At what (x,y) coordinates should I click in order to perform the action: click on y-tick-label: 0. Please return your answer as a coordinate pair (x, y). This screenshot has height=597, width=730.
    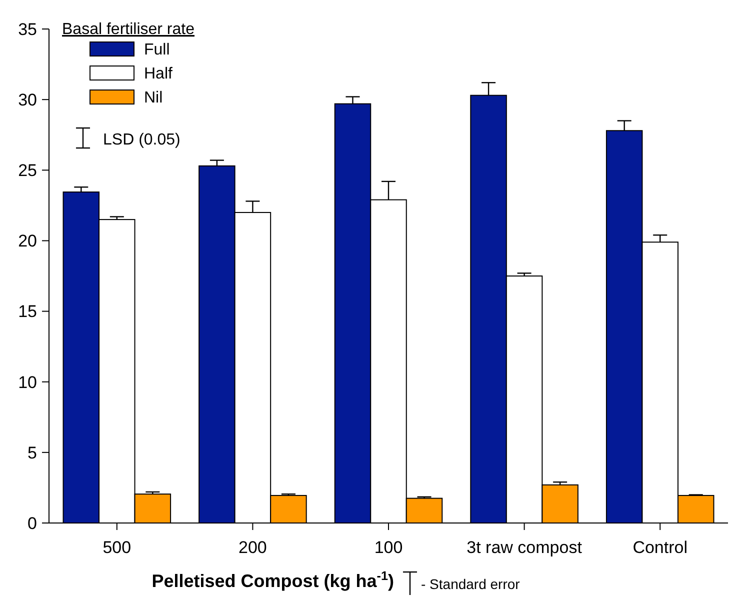
    Looking at the image, I should click on (32, 523).